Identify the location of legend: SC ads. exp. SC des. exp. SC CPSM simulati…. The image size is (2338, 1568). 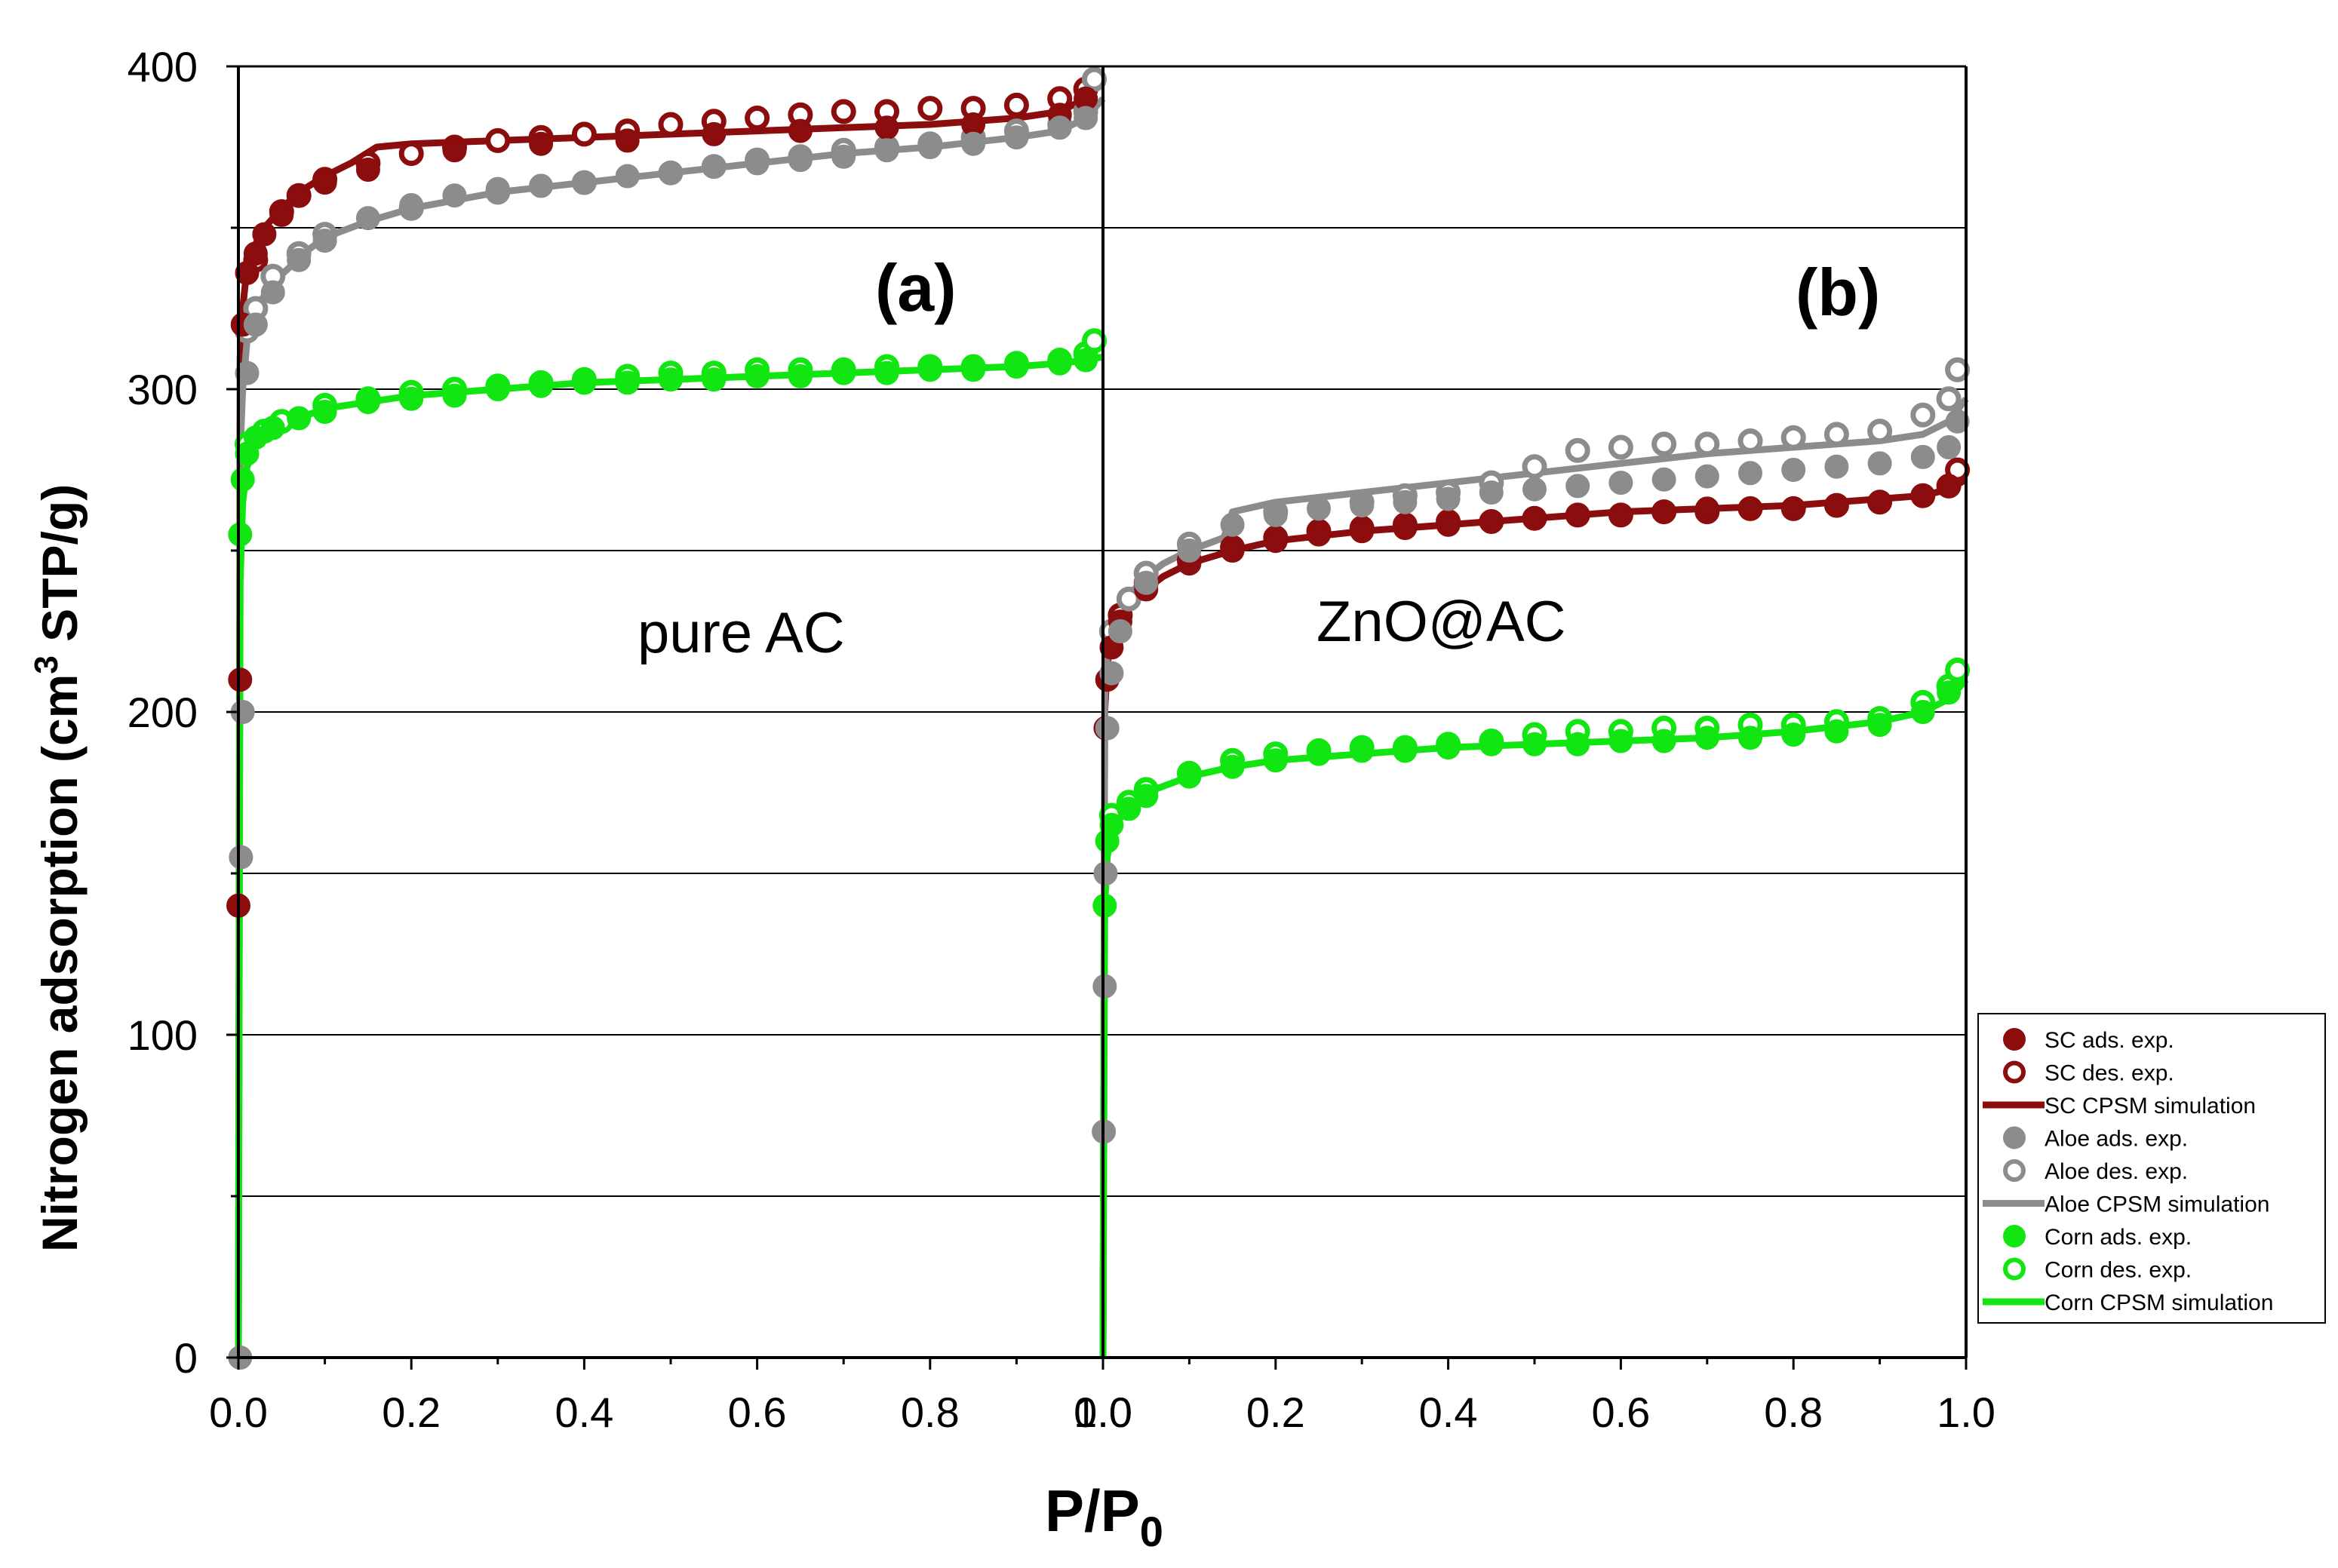
(2151, 1168).